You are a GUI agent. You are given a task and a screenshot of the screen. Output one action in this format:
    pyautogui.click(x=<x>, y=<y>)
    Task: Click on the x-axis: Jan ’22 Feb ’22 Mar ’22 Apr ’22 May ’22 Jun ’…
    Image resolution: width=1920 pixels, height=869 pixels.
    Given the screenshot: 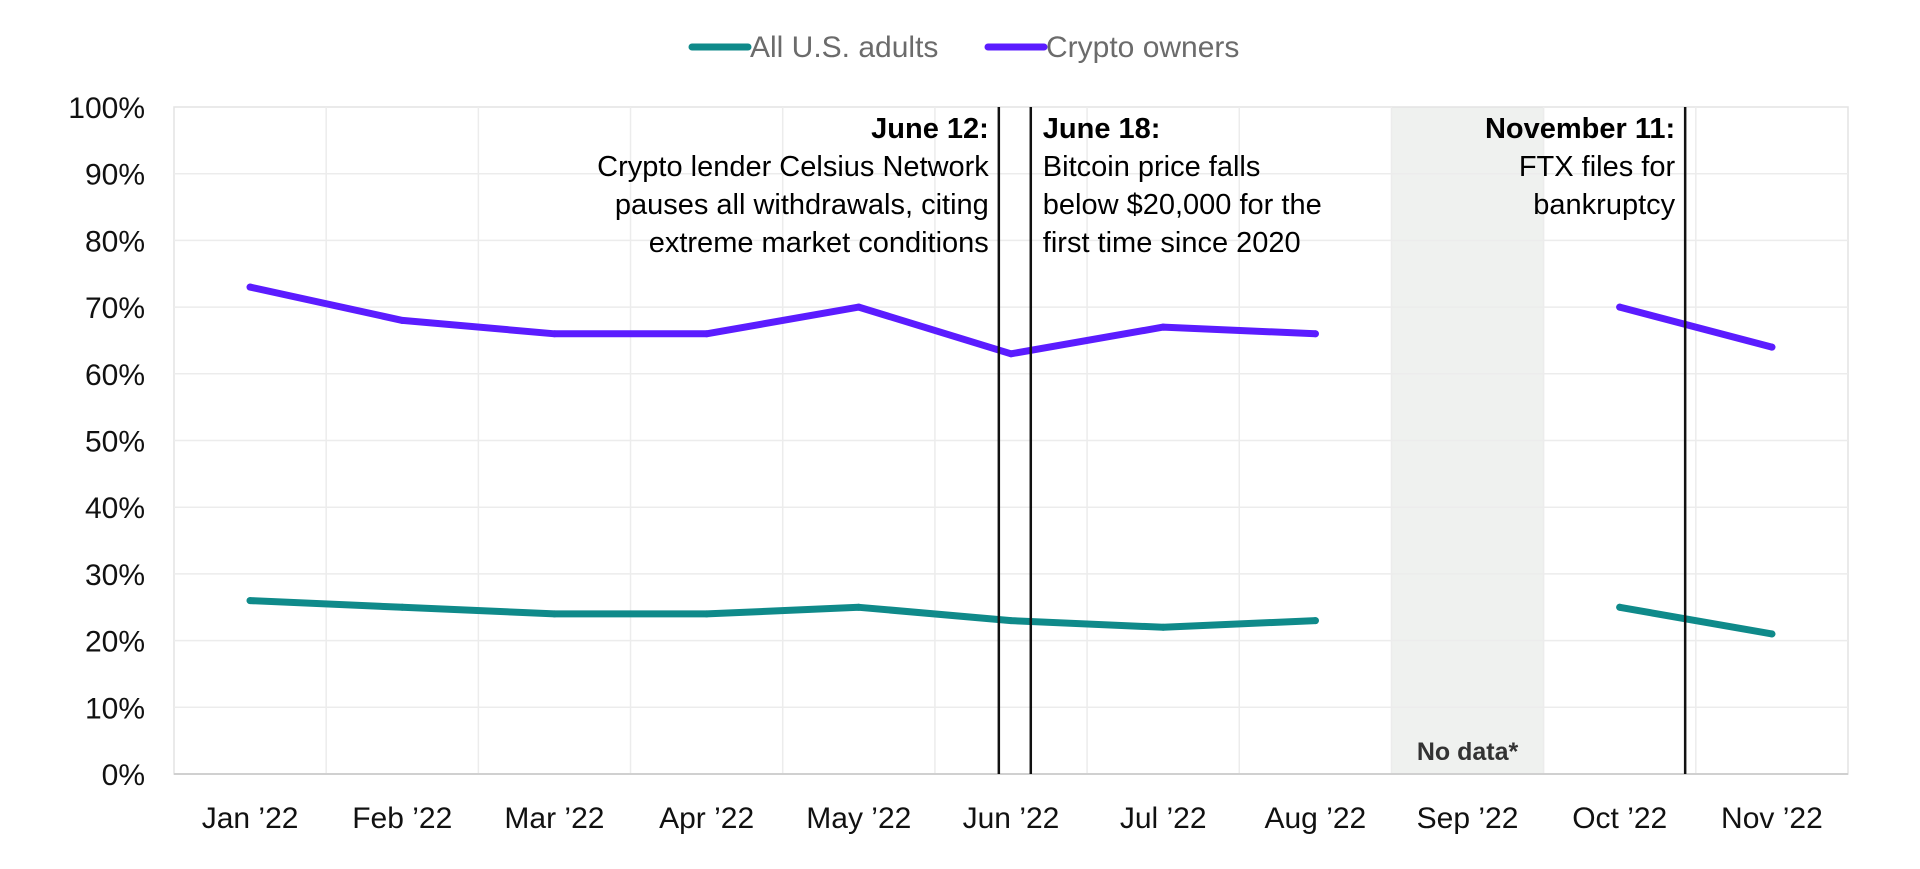 What is the action you would take?
    pyautogui.click(x=1012, y=818)
    